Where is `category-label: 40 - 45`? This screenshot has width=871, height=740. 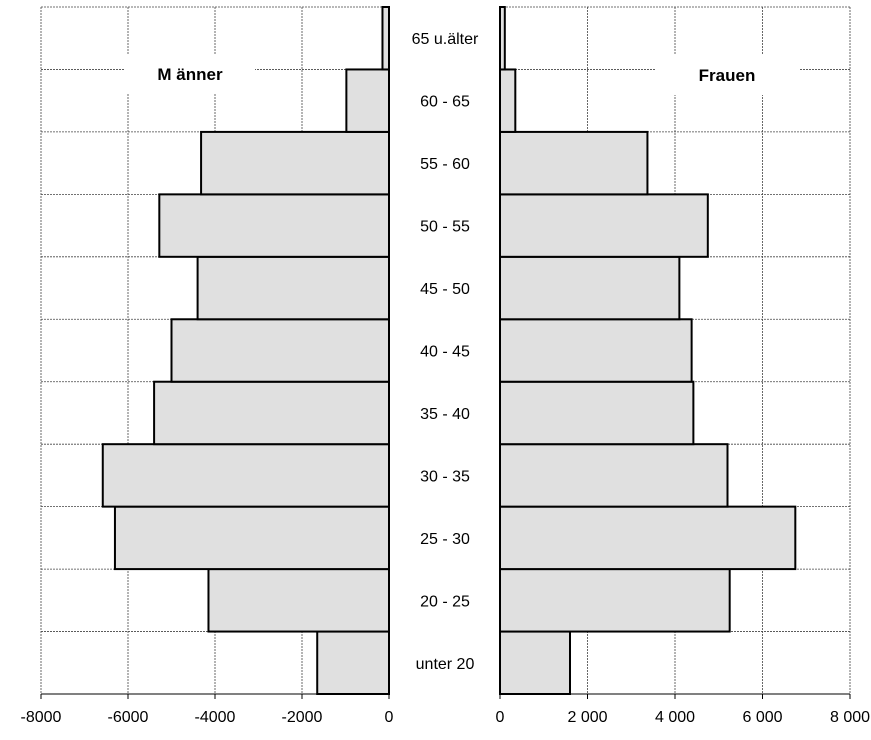 category-label: 40 - 45 is located at coordinates (445, 352).